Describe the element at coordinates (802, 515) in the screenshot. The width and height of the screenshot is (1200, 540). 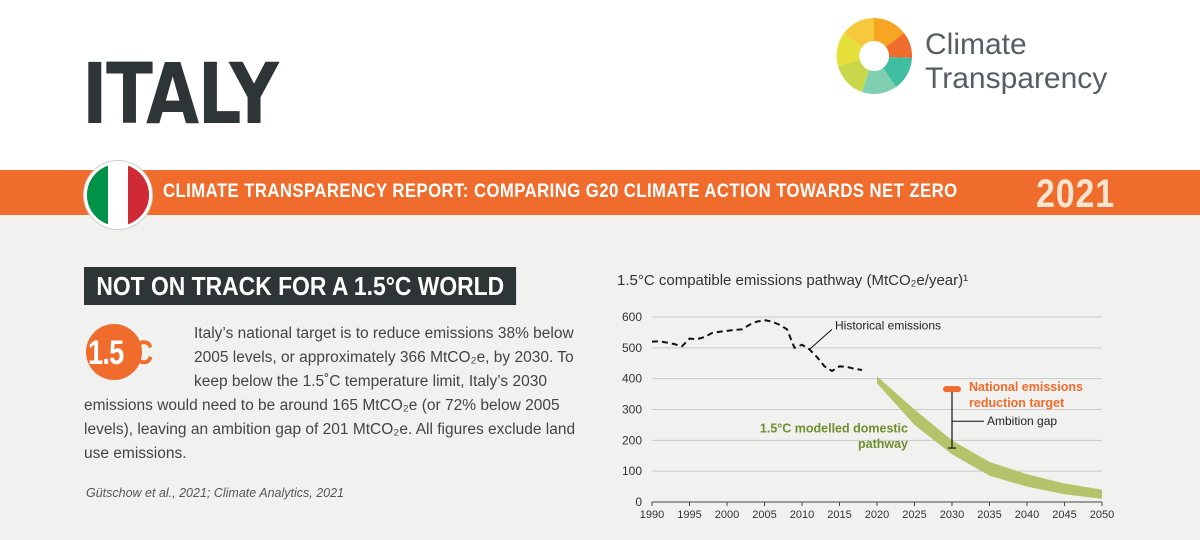
I see `x-tick-label: 2010` at that location.